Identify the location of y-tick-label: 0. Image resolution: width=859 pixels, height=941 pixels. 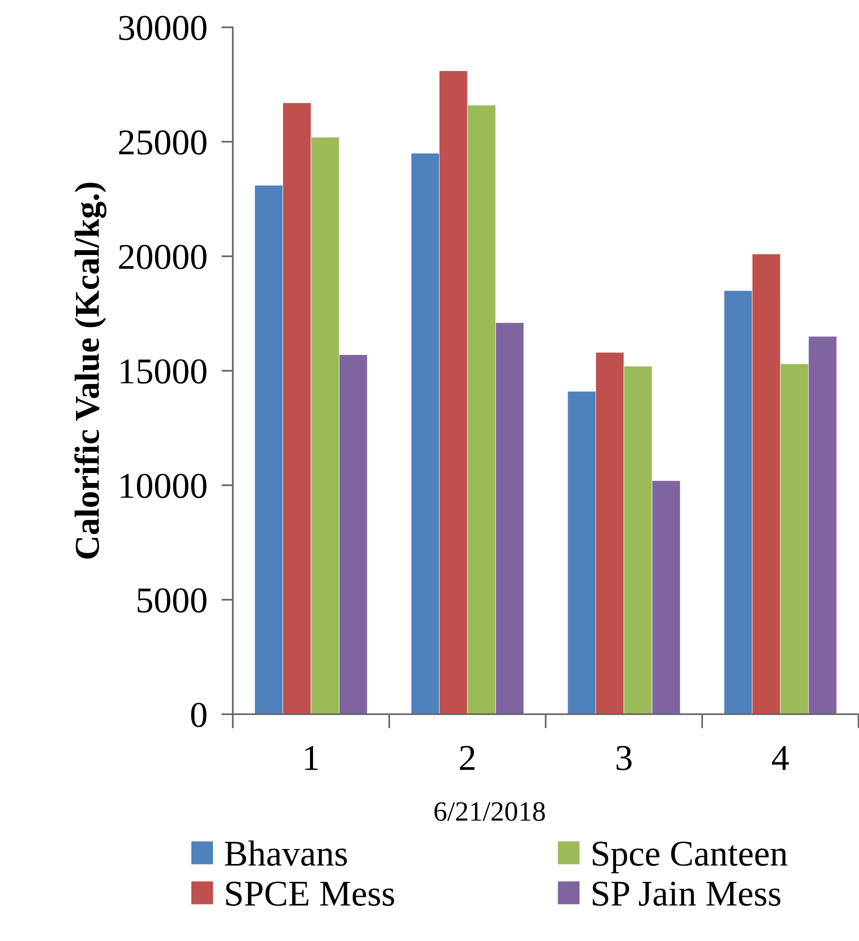
(198, 715).